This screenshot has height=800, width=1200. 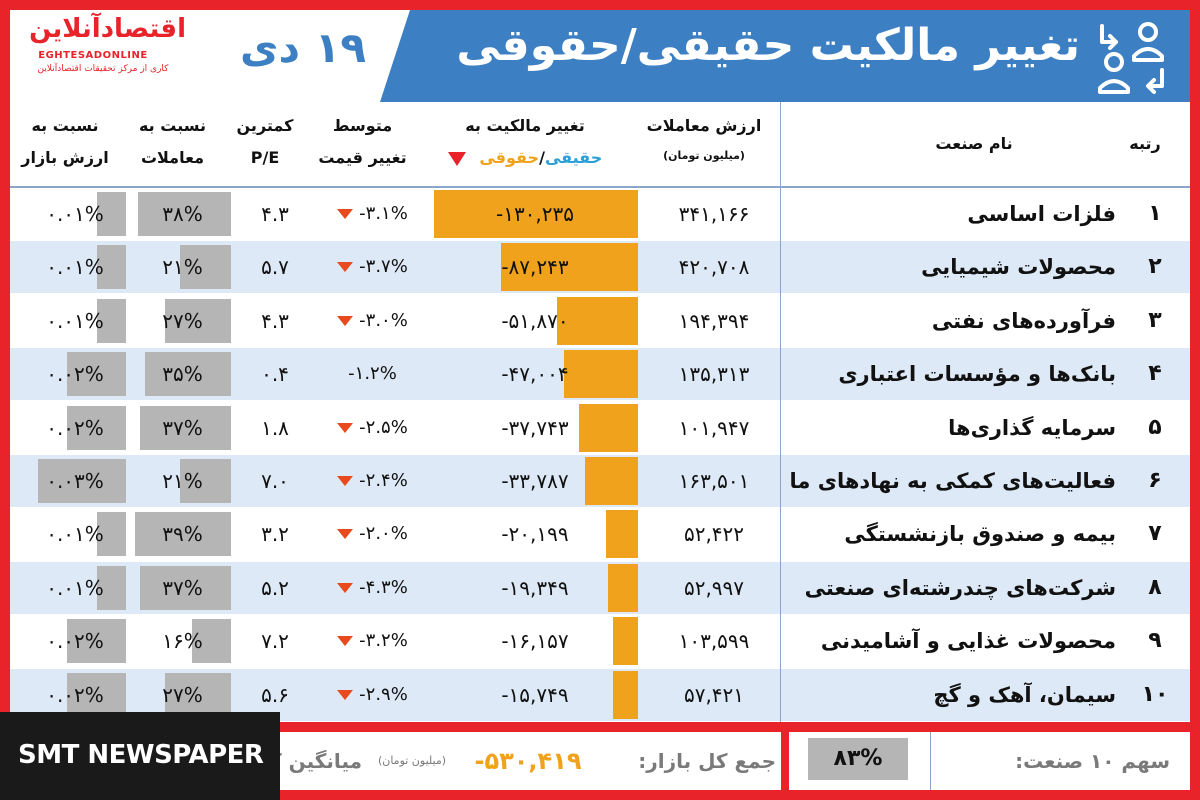 I want to click on col-header-mkt: نسبت به ارزش بازار, so click(x=65, y=144).